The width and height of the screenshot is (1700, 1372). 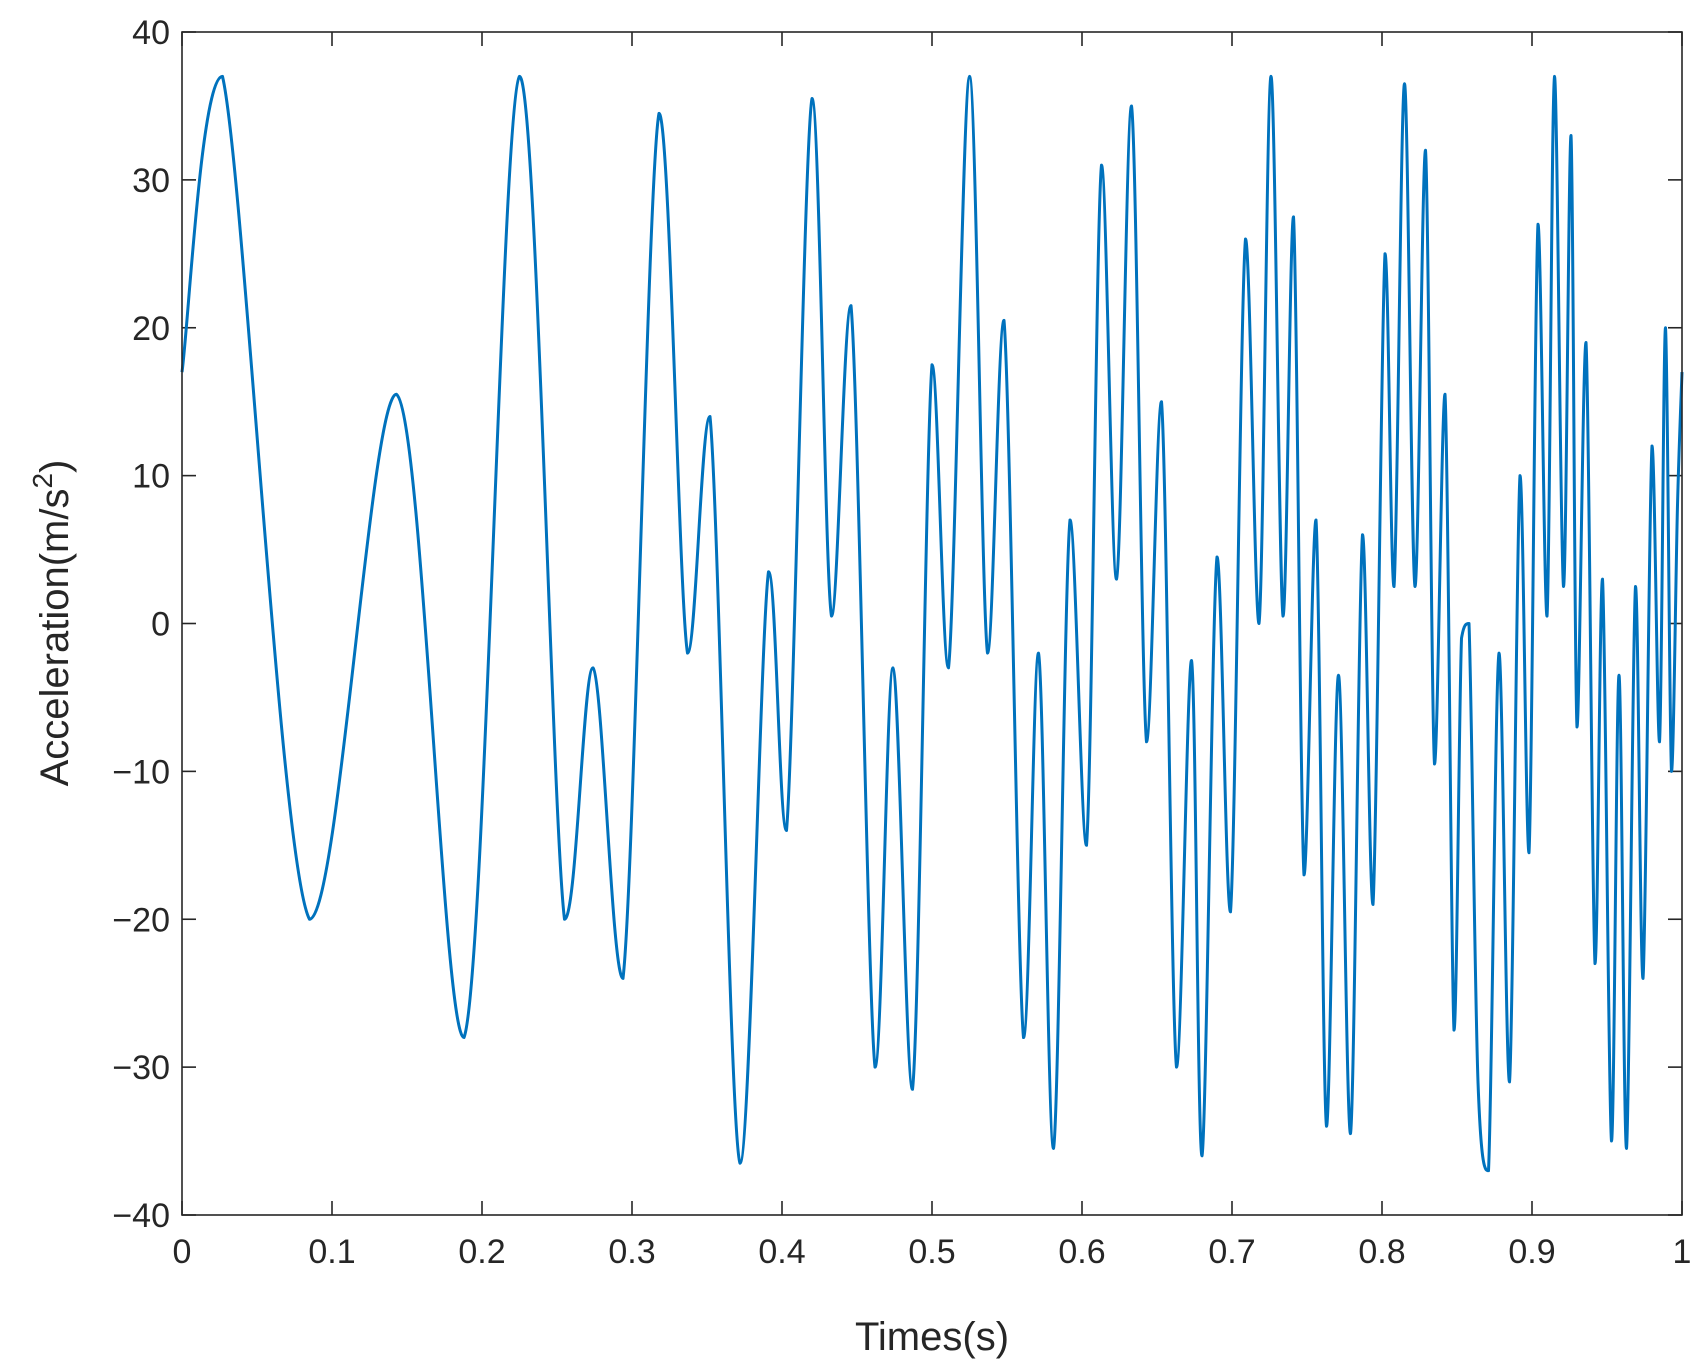 I want to click on y-axis-title-close: ), so click(x=55, y=466).